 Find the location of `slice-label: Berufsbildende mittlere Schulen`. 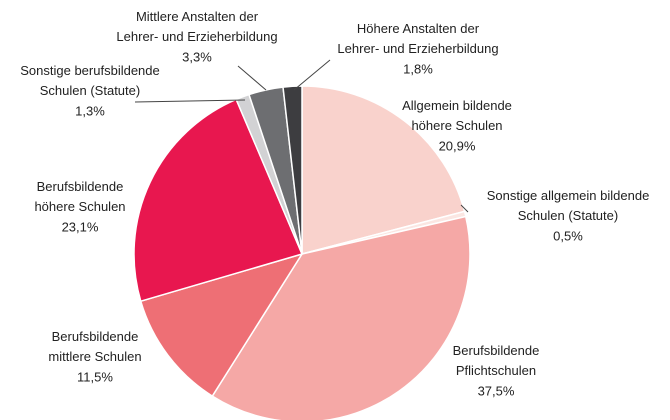

slice-label: Berufsbildende mittlere Schulen is located at coordinates (94, 346).